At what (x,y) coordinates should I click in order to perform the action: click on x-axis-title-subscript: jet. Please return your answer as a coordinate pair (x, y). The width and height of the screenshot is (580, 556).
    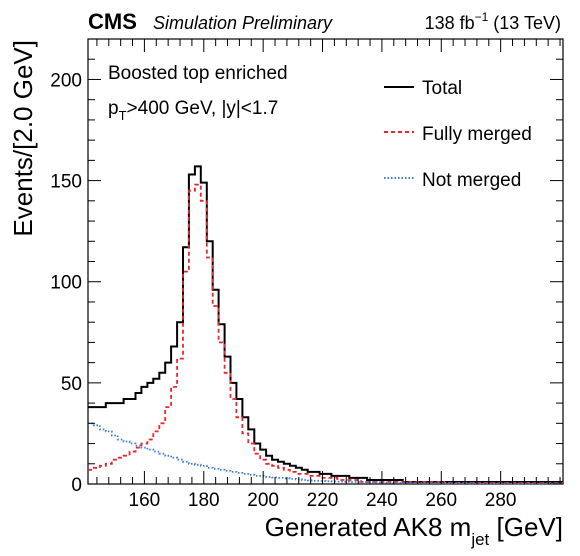
    Looking at the image, I should click on (479, 539).